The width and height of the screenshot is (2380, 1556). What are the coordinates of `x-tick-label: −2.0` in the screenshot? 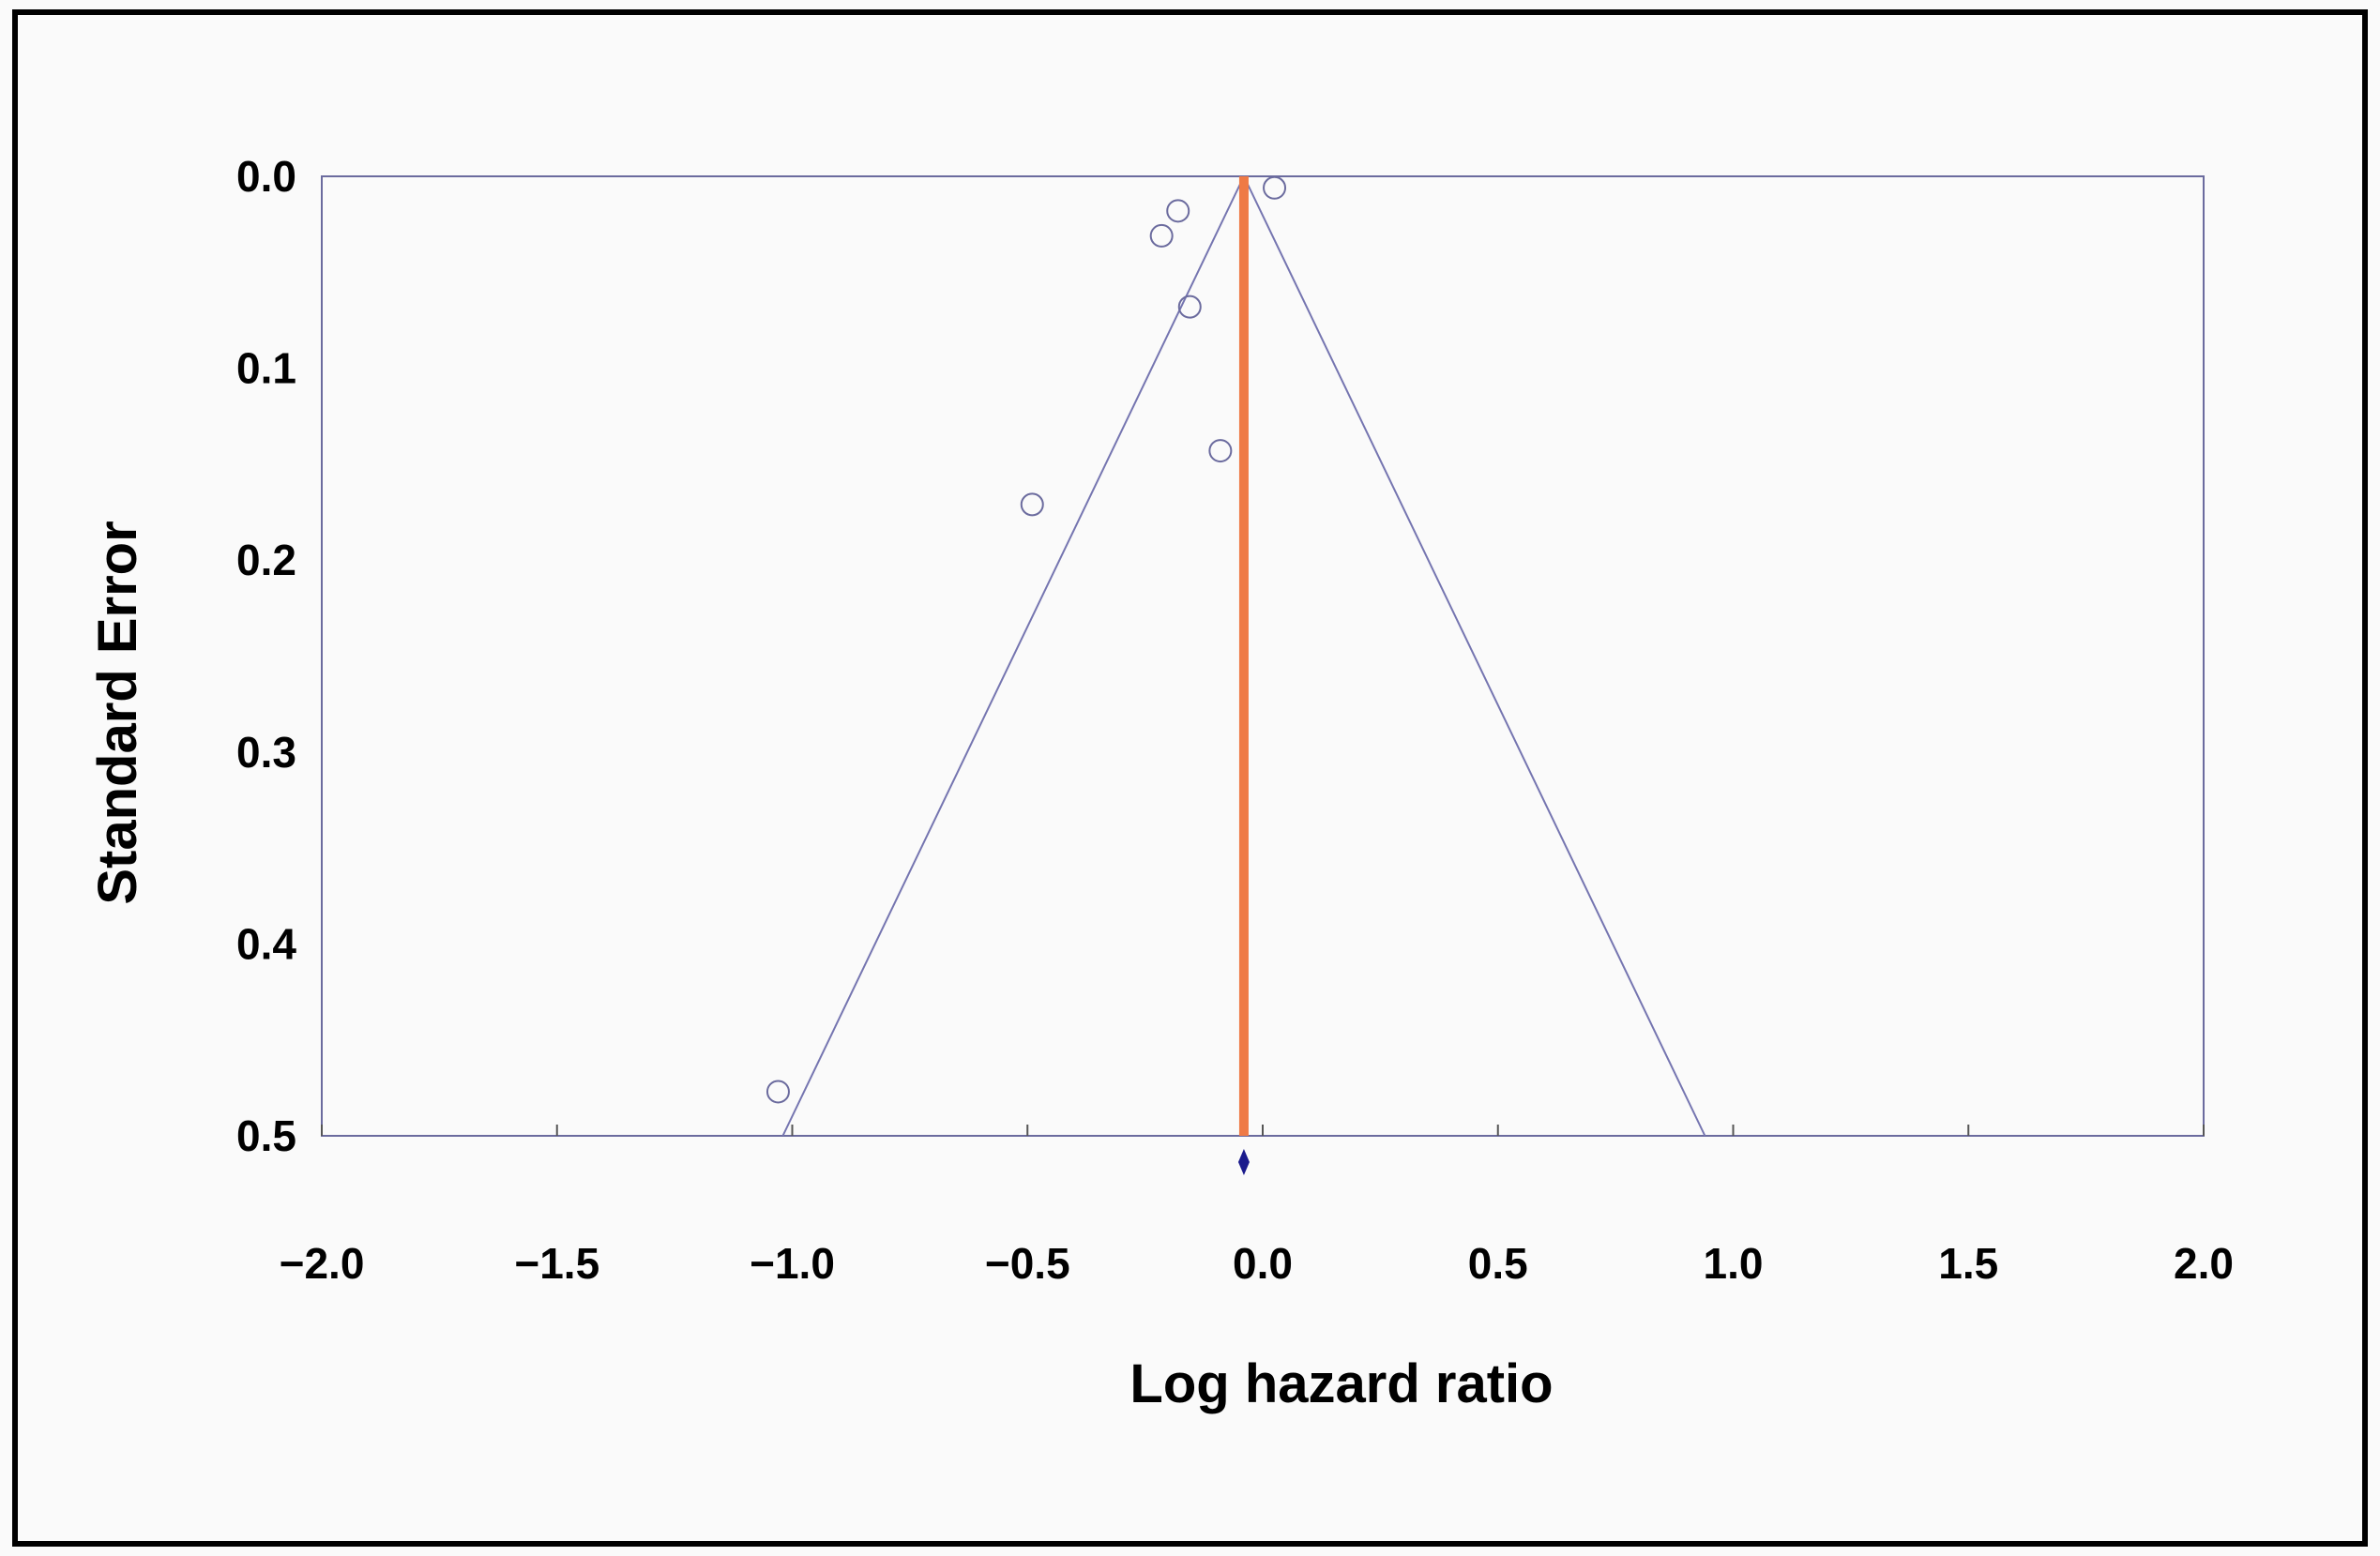 It's located at (322, 1263).